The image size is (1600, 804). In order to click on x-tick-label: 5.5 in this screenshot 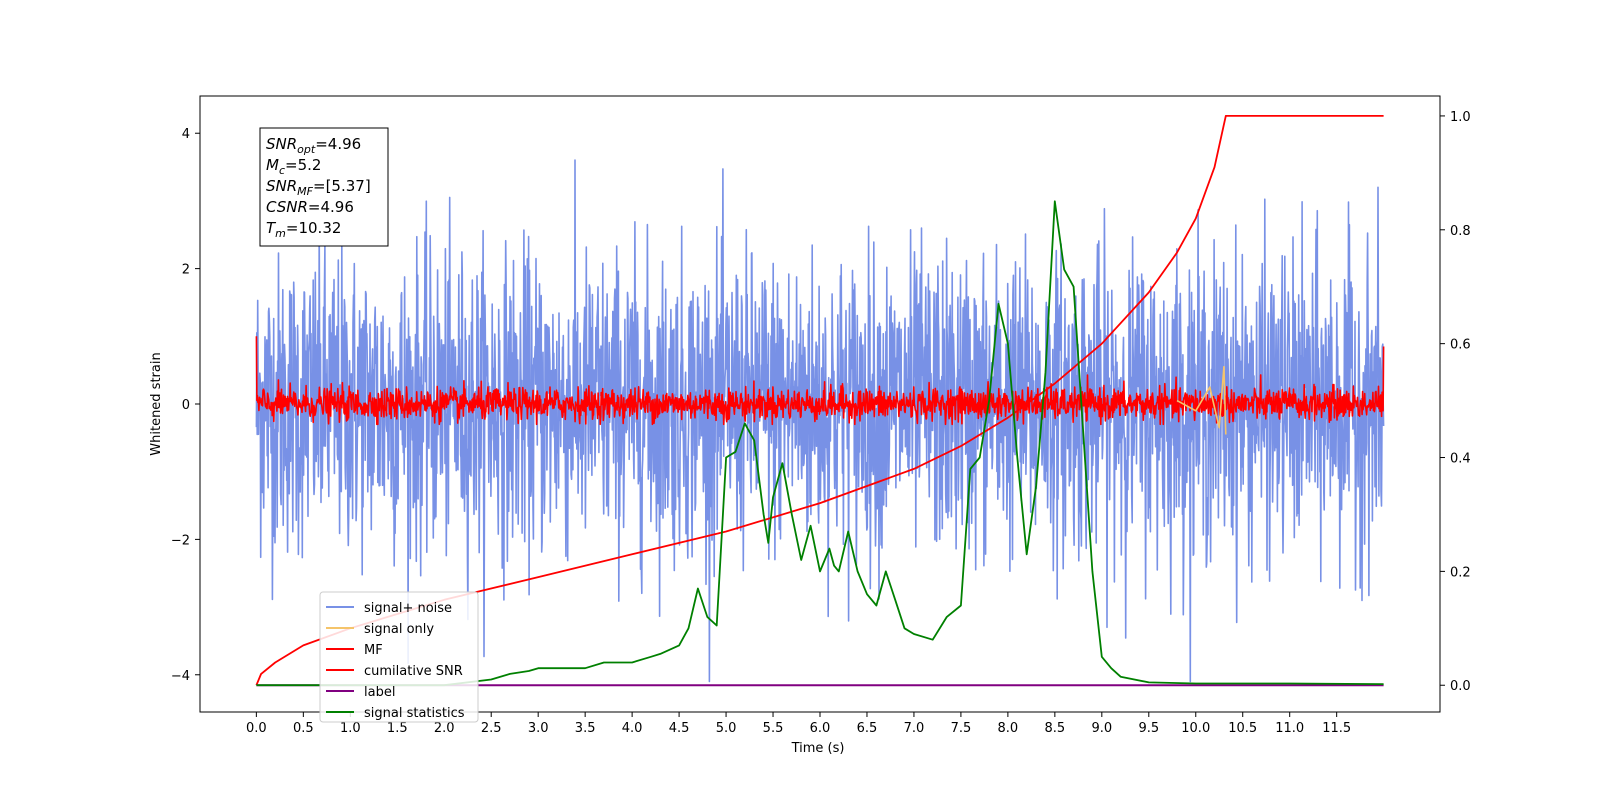, I will do `click(773, 728)`.